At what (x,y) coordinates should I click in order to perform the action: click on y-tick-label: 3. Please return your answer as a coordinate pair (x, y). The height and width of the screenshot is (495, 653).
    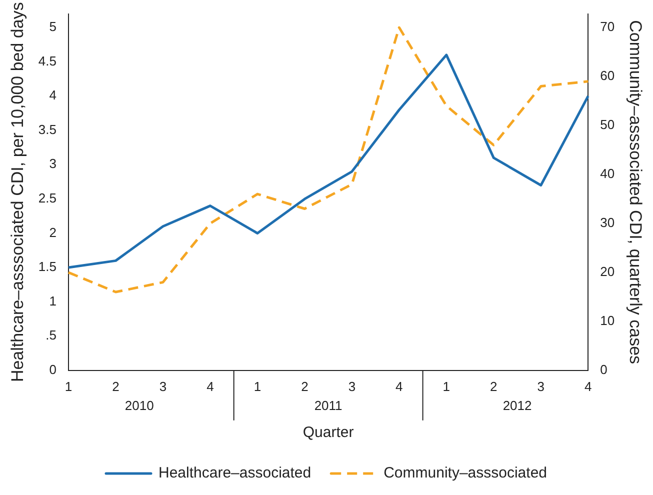
    Looking at the image, I should click on (52, 164).